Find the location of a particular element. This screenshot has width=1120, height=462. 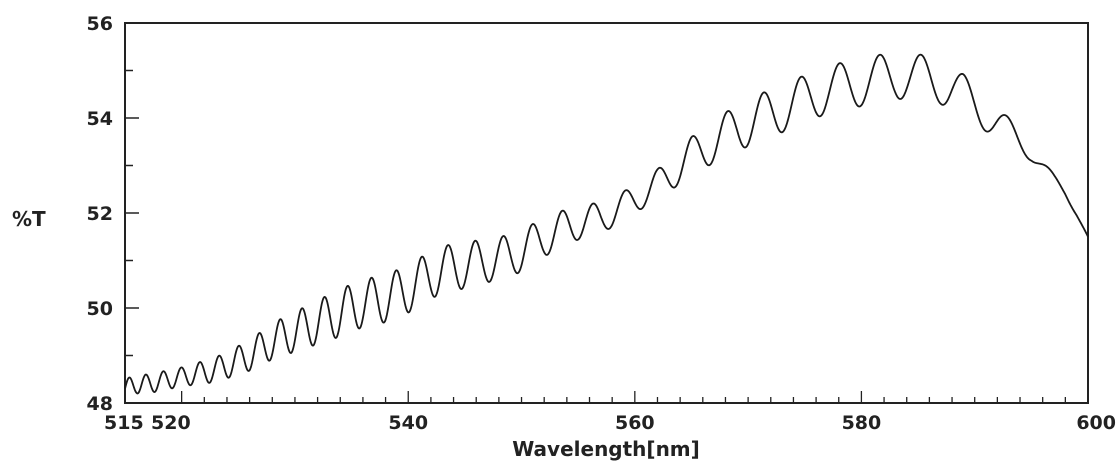

x-tick-label: 600 is located at coordinates (1096, 423).